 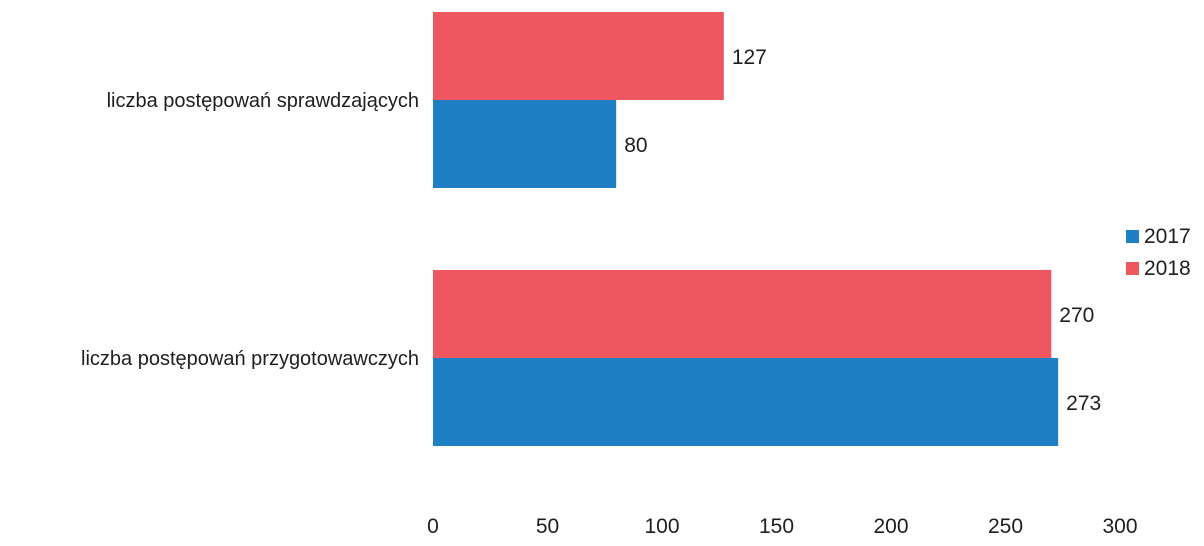 I want to click on data-label: 273, so click(x=1083, y=403).